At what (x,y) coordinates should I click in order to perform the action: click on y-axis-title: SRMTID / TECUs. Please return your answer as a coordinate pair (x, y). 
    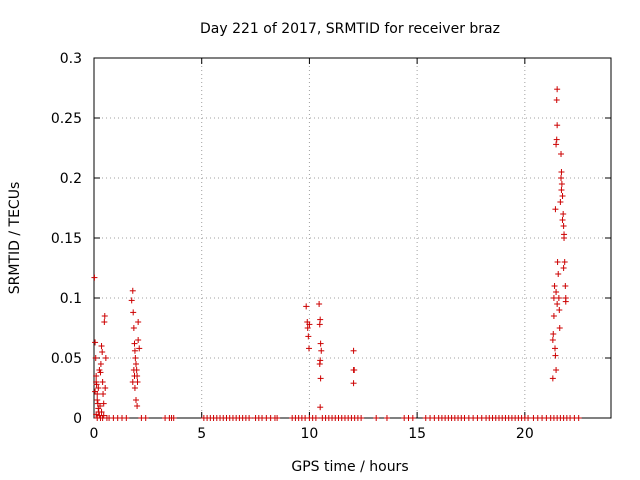
    Looking at the image, I should click on (15, 238).